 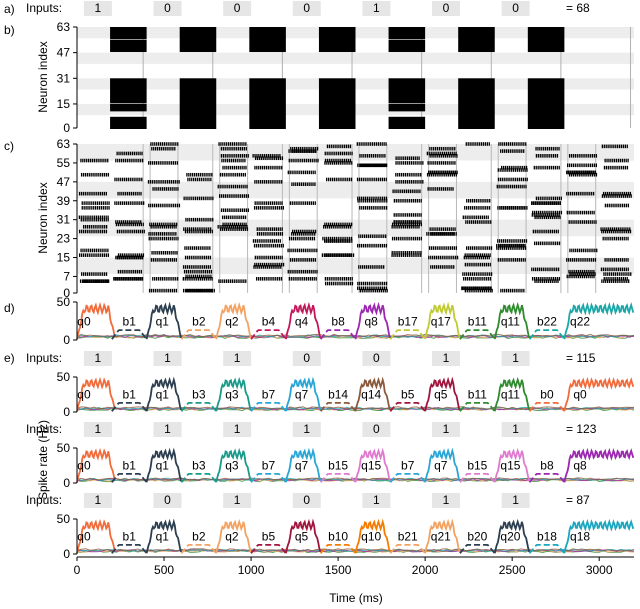 What do you see at coordinates (199, 395) in the screenshot?
I see `rate-curve-label: b3` at bounding box center [199, 395].